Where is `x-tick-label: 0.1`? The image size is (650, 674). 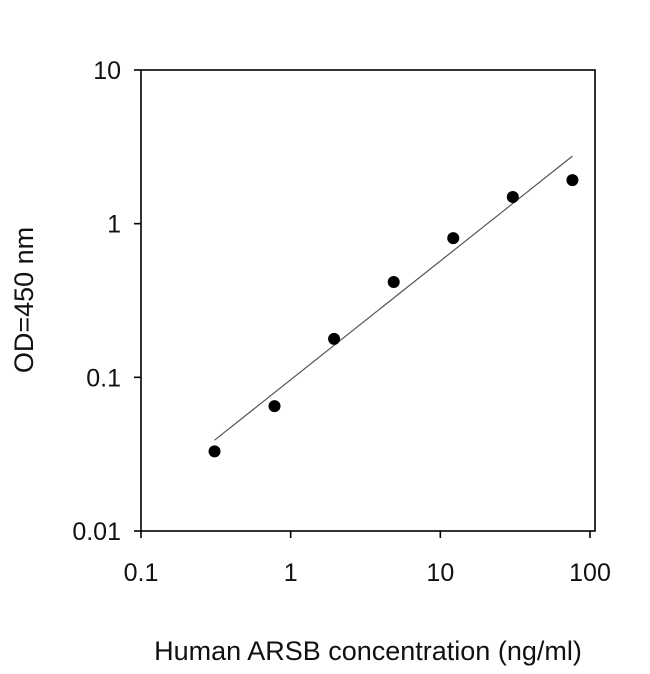
x-tick-label: 0.1 is located at coordinates (141, 573).